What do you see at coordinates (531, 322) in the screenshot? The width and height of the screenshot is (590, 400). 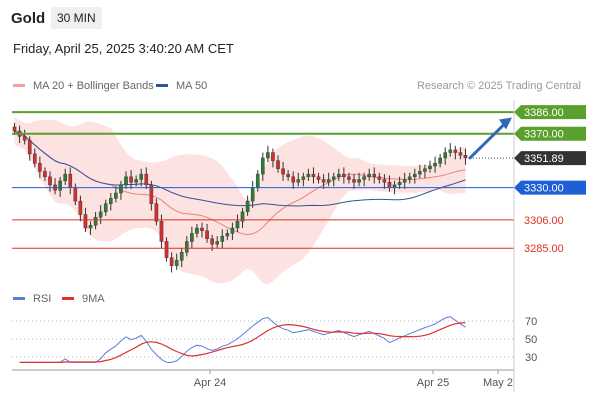 I see `rsi-level-label: 70` at bounding box center [531, 322].